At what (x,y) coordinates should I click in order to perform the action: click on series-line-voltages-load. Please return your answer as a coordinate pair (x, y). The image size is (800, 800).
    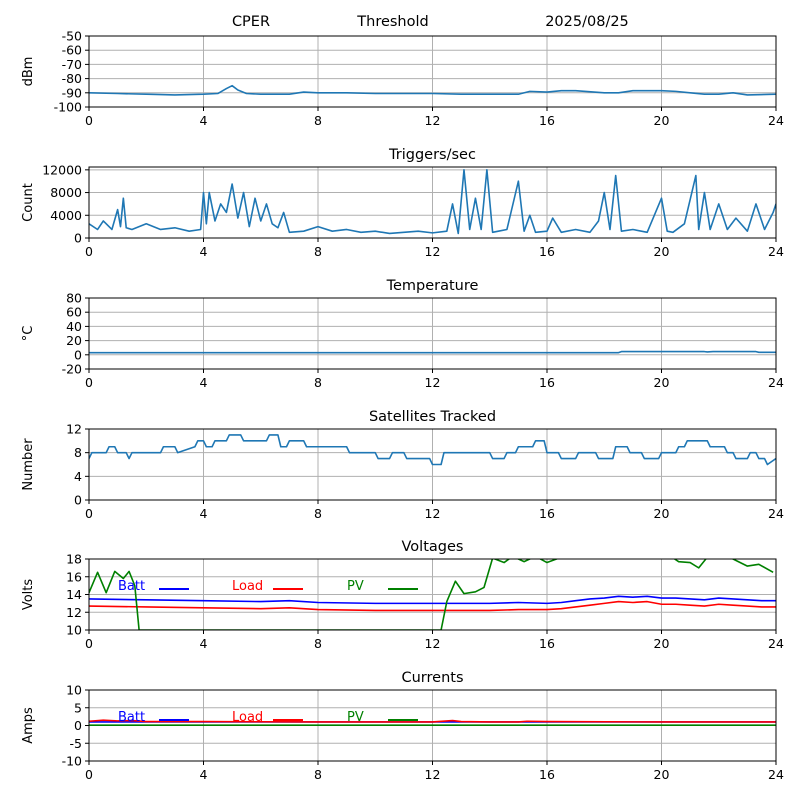
    Looking at the image, I should click on (432, 606).